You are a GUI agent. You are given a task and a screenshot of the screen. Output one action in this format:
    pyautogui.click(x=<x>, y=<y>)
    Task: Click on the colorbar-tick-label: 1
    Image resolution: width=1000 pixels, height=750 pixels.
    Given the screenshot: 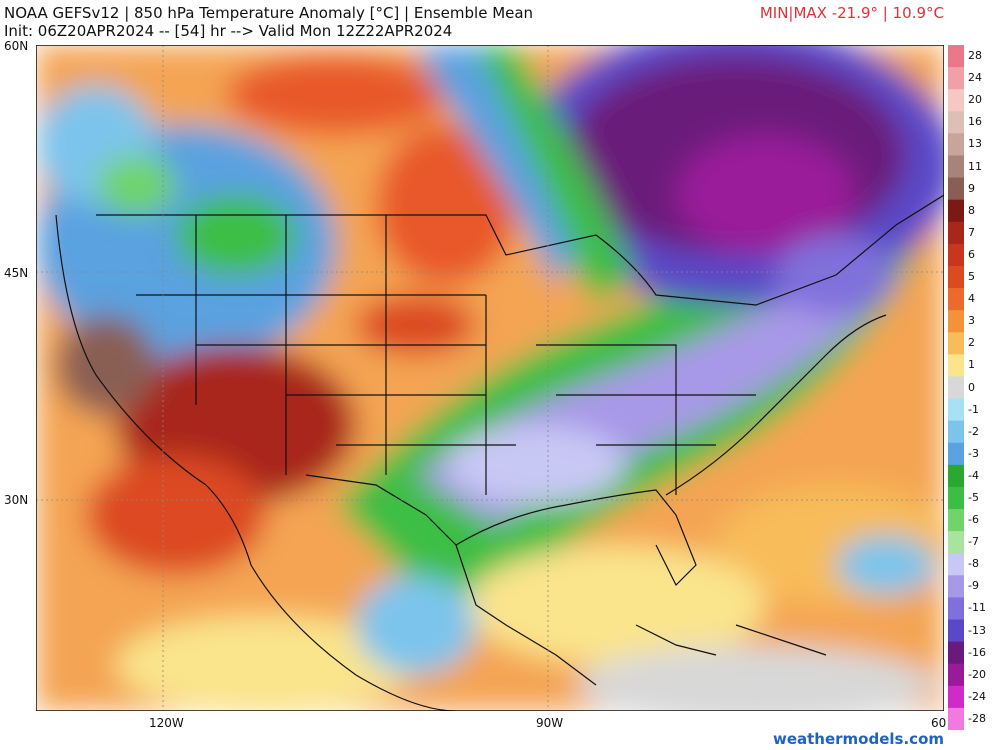 What is the action you would take?
    pyautogui.click(x=971, y=365)
    